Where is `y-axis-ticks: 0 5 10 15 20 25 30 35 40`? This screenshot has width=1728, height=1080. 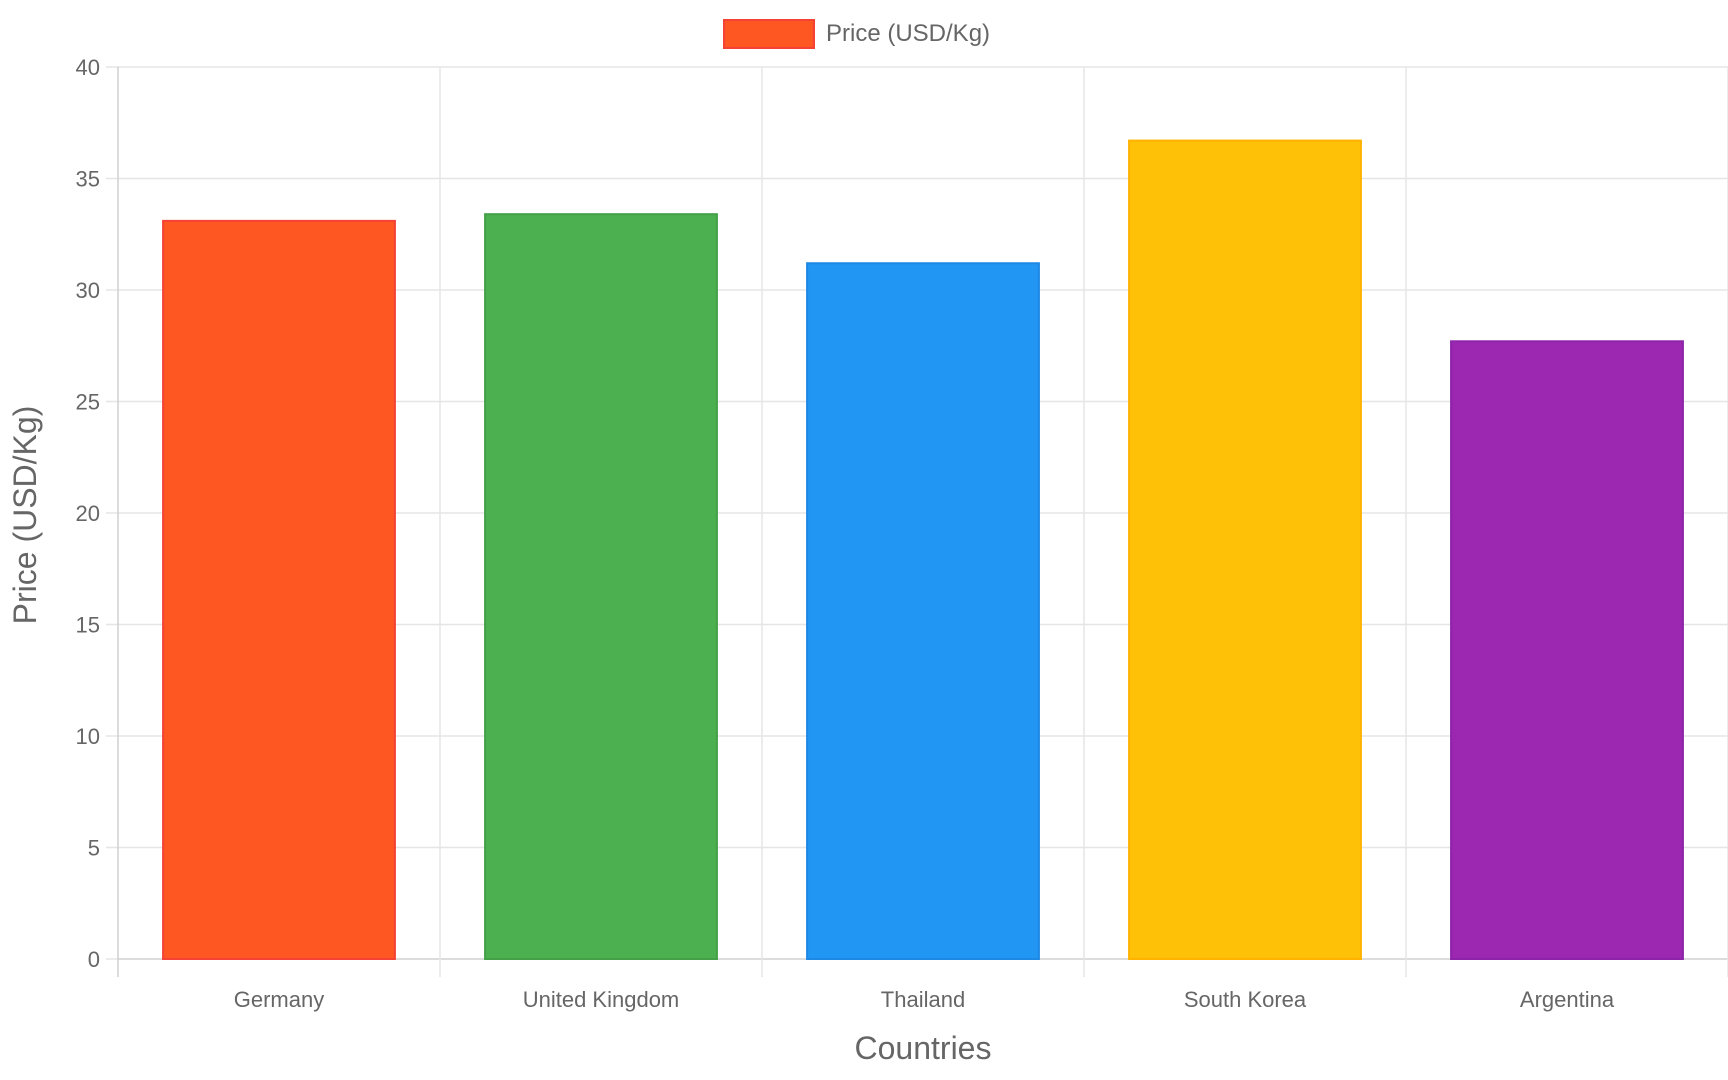
y-axis-ticks: 0 5 10 15 20 25 30 35 40 is located at coordinates (88, 513).